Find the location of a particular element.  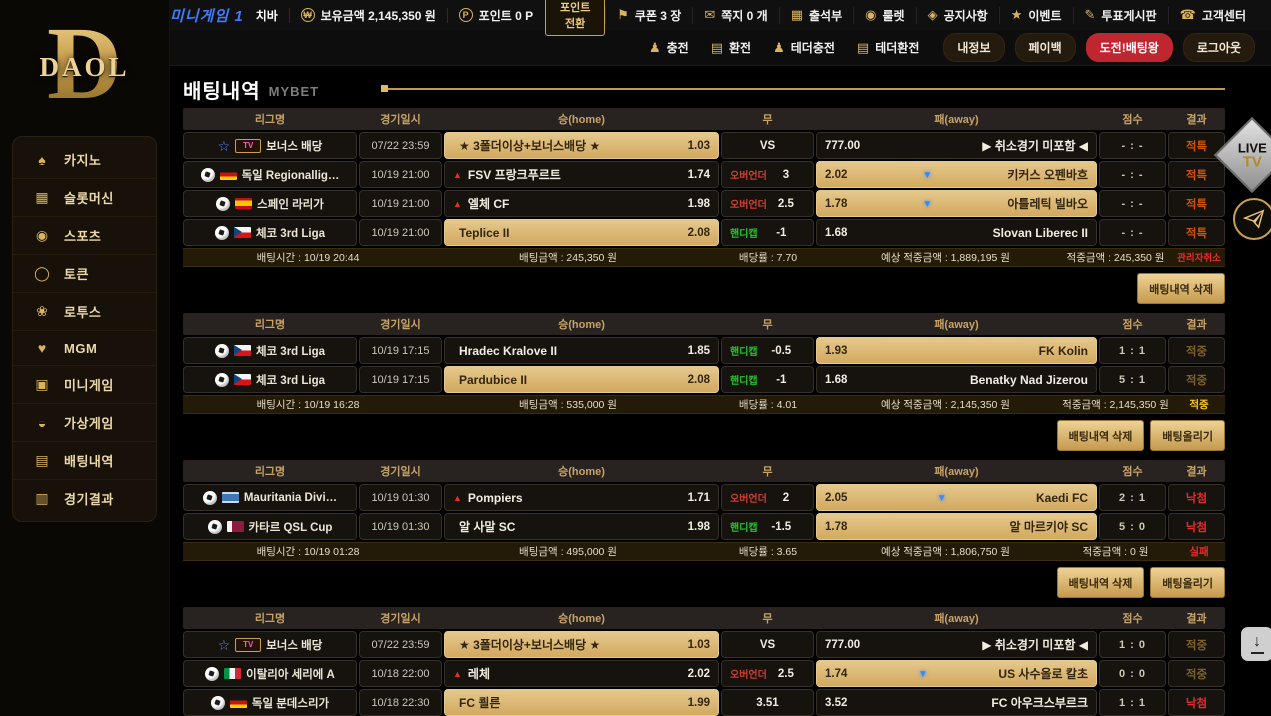

home-odds-cell: ▲ Pompiers 1.71 is located at coordinates (581, 497).